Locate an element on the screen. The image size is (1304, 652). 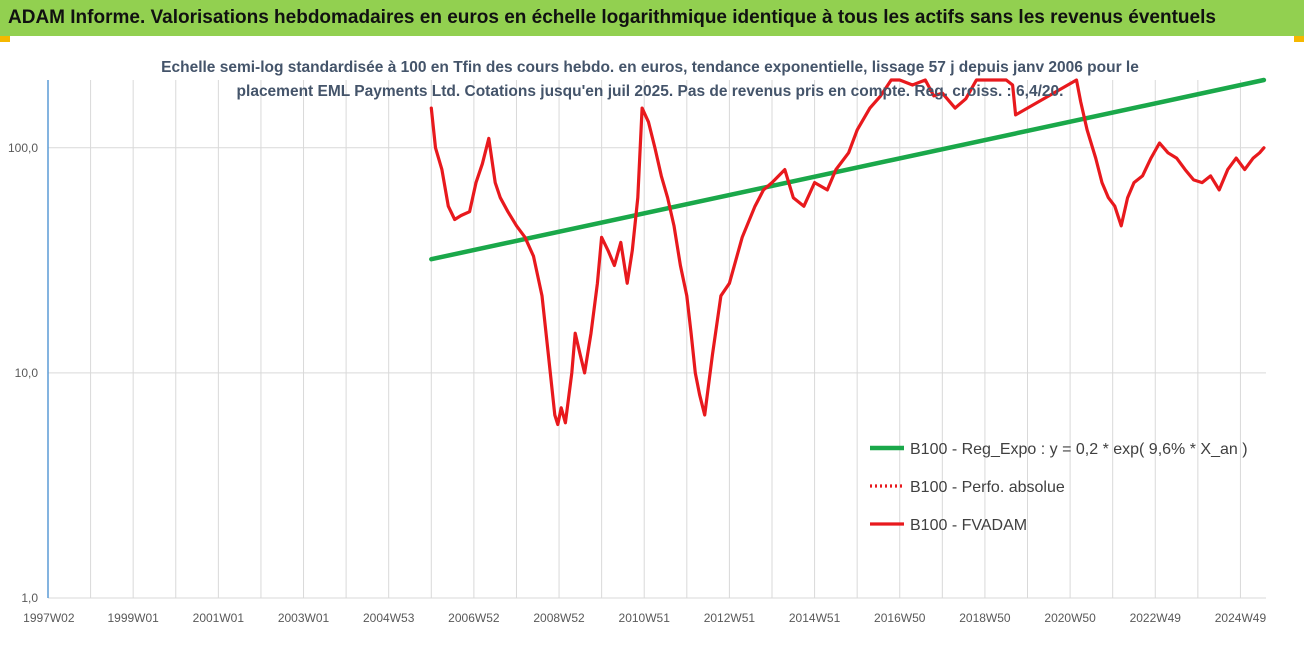
x-tick-label: 2006W52 is located at coordinates (474, 618).